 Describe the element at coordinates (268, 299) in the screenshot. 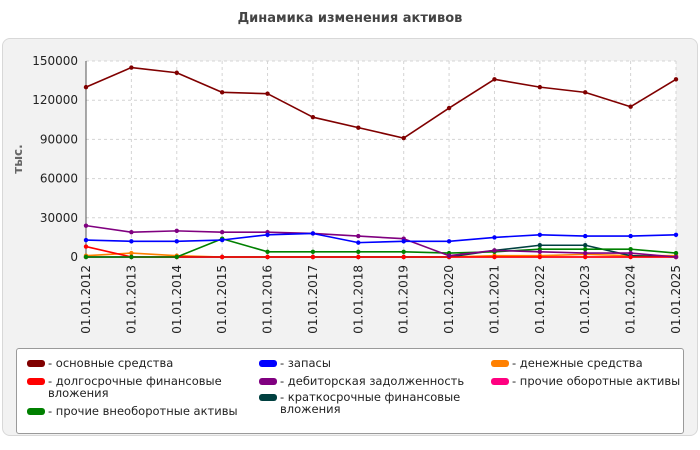

I see `x-tick-label: 01.01.2016` at that location.